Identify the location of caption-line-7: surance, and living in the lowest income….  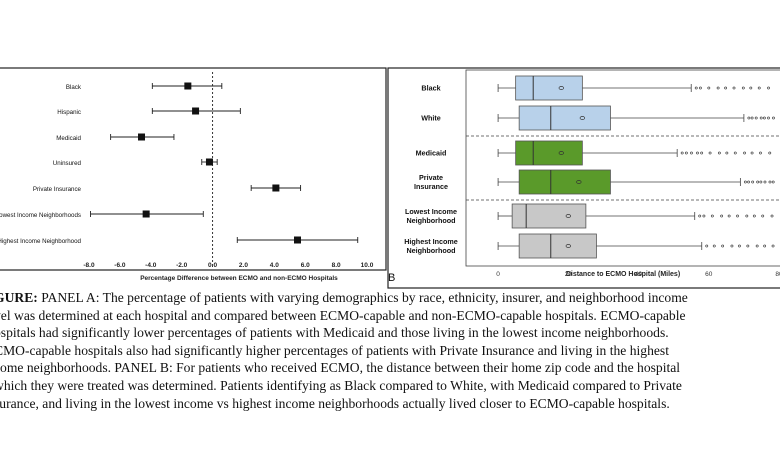
(335, 403).